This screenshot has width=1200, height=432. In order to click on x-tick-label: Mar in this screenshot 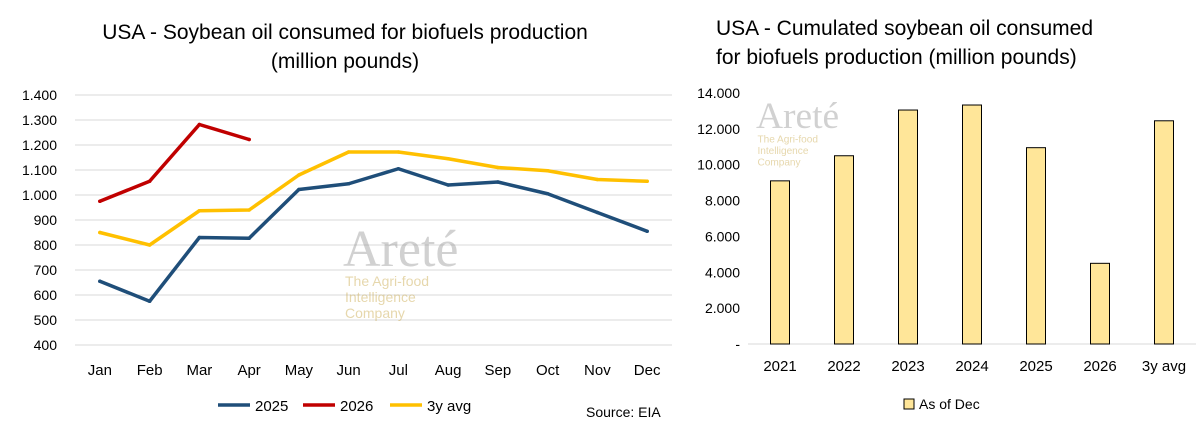, I will do `click(199, 370)`.